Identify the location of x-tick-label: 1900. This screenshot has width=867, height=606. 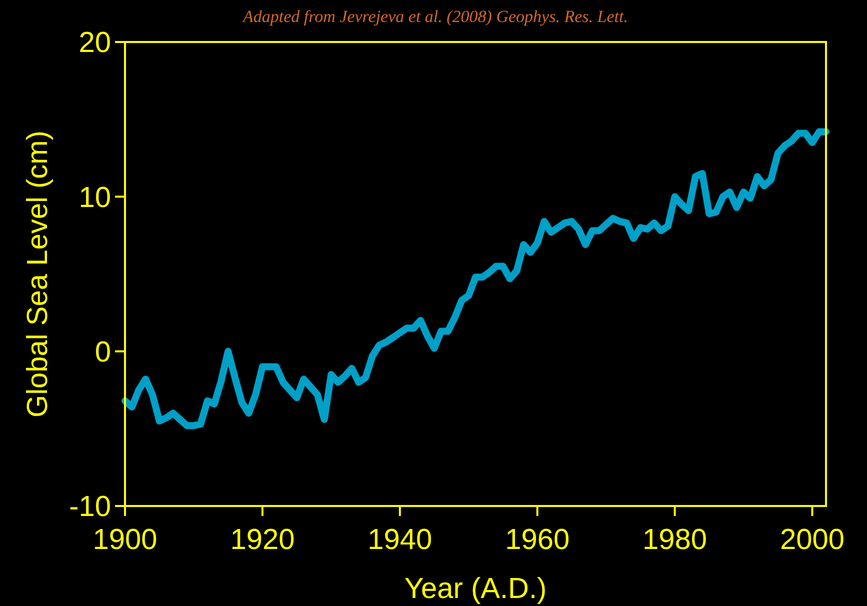
(125, 540).